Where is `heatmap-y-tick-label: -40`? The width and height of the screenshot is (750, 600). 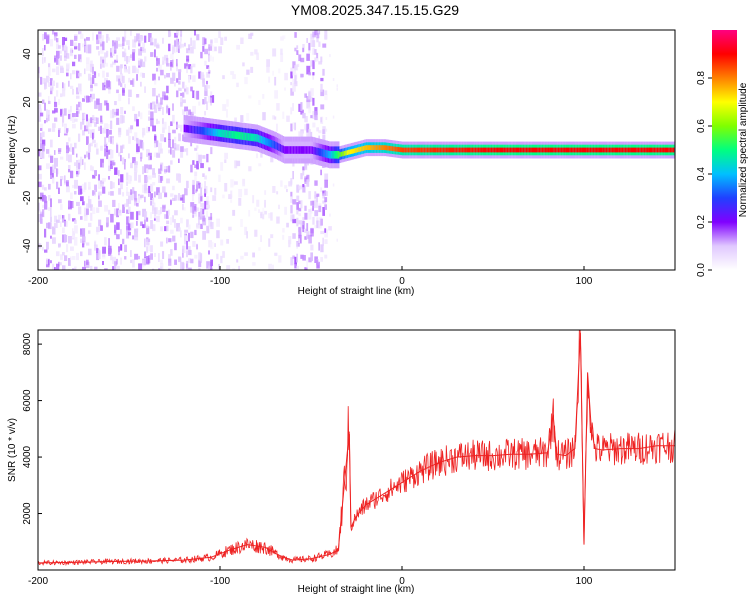
heatmap-y-tick-label: -40 is located at coordinates (27, 245).